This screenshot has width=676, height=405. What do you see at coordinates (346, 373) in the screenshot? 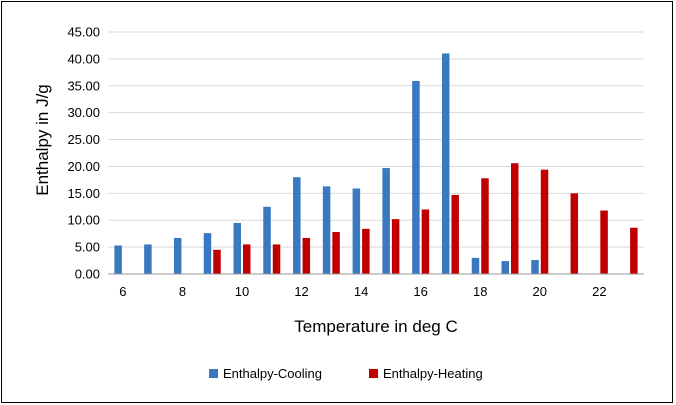
I see `legend: Enthalpy-Cooling Enthalpy-Heating` at bounding box center [346, 373].